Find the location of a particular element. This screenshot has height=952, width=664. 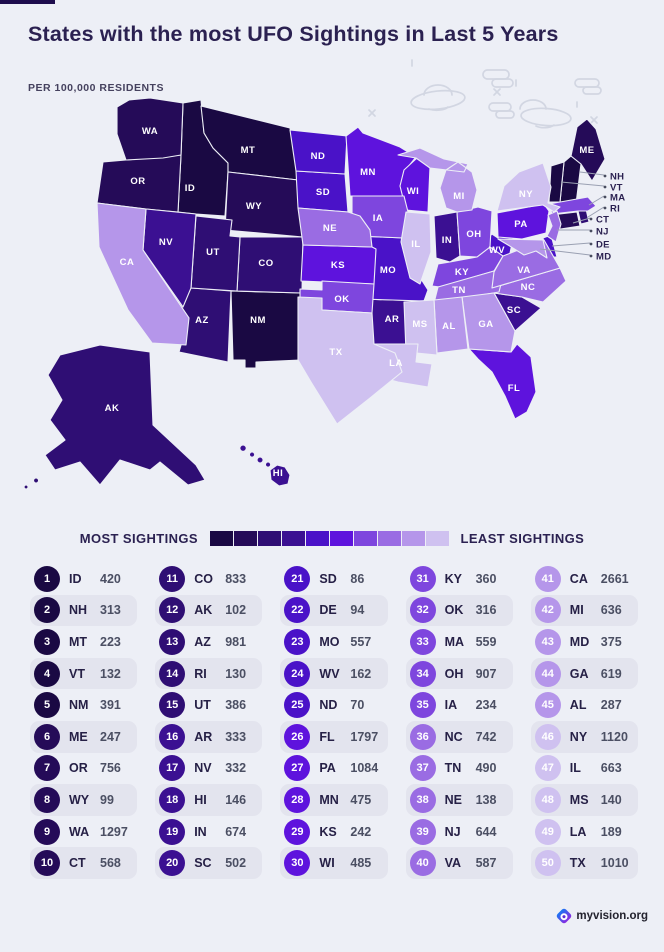

state-label-WI: WI is located at coordinates (413, 191).